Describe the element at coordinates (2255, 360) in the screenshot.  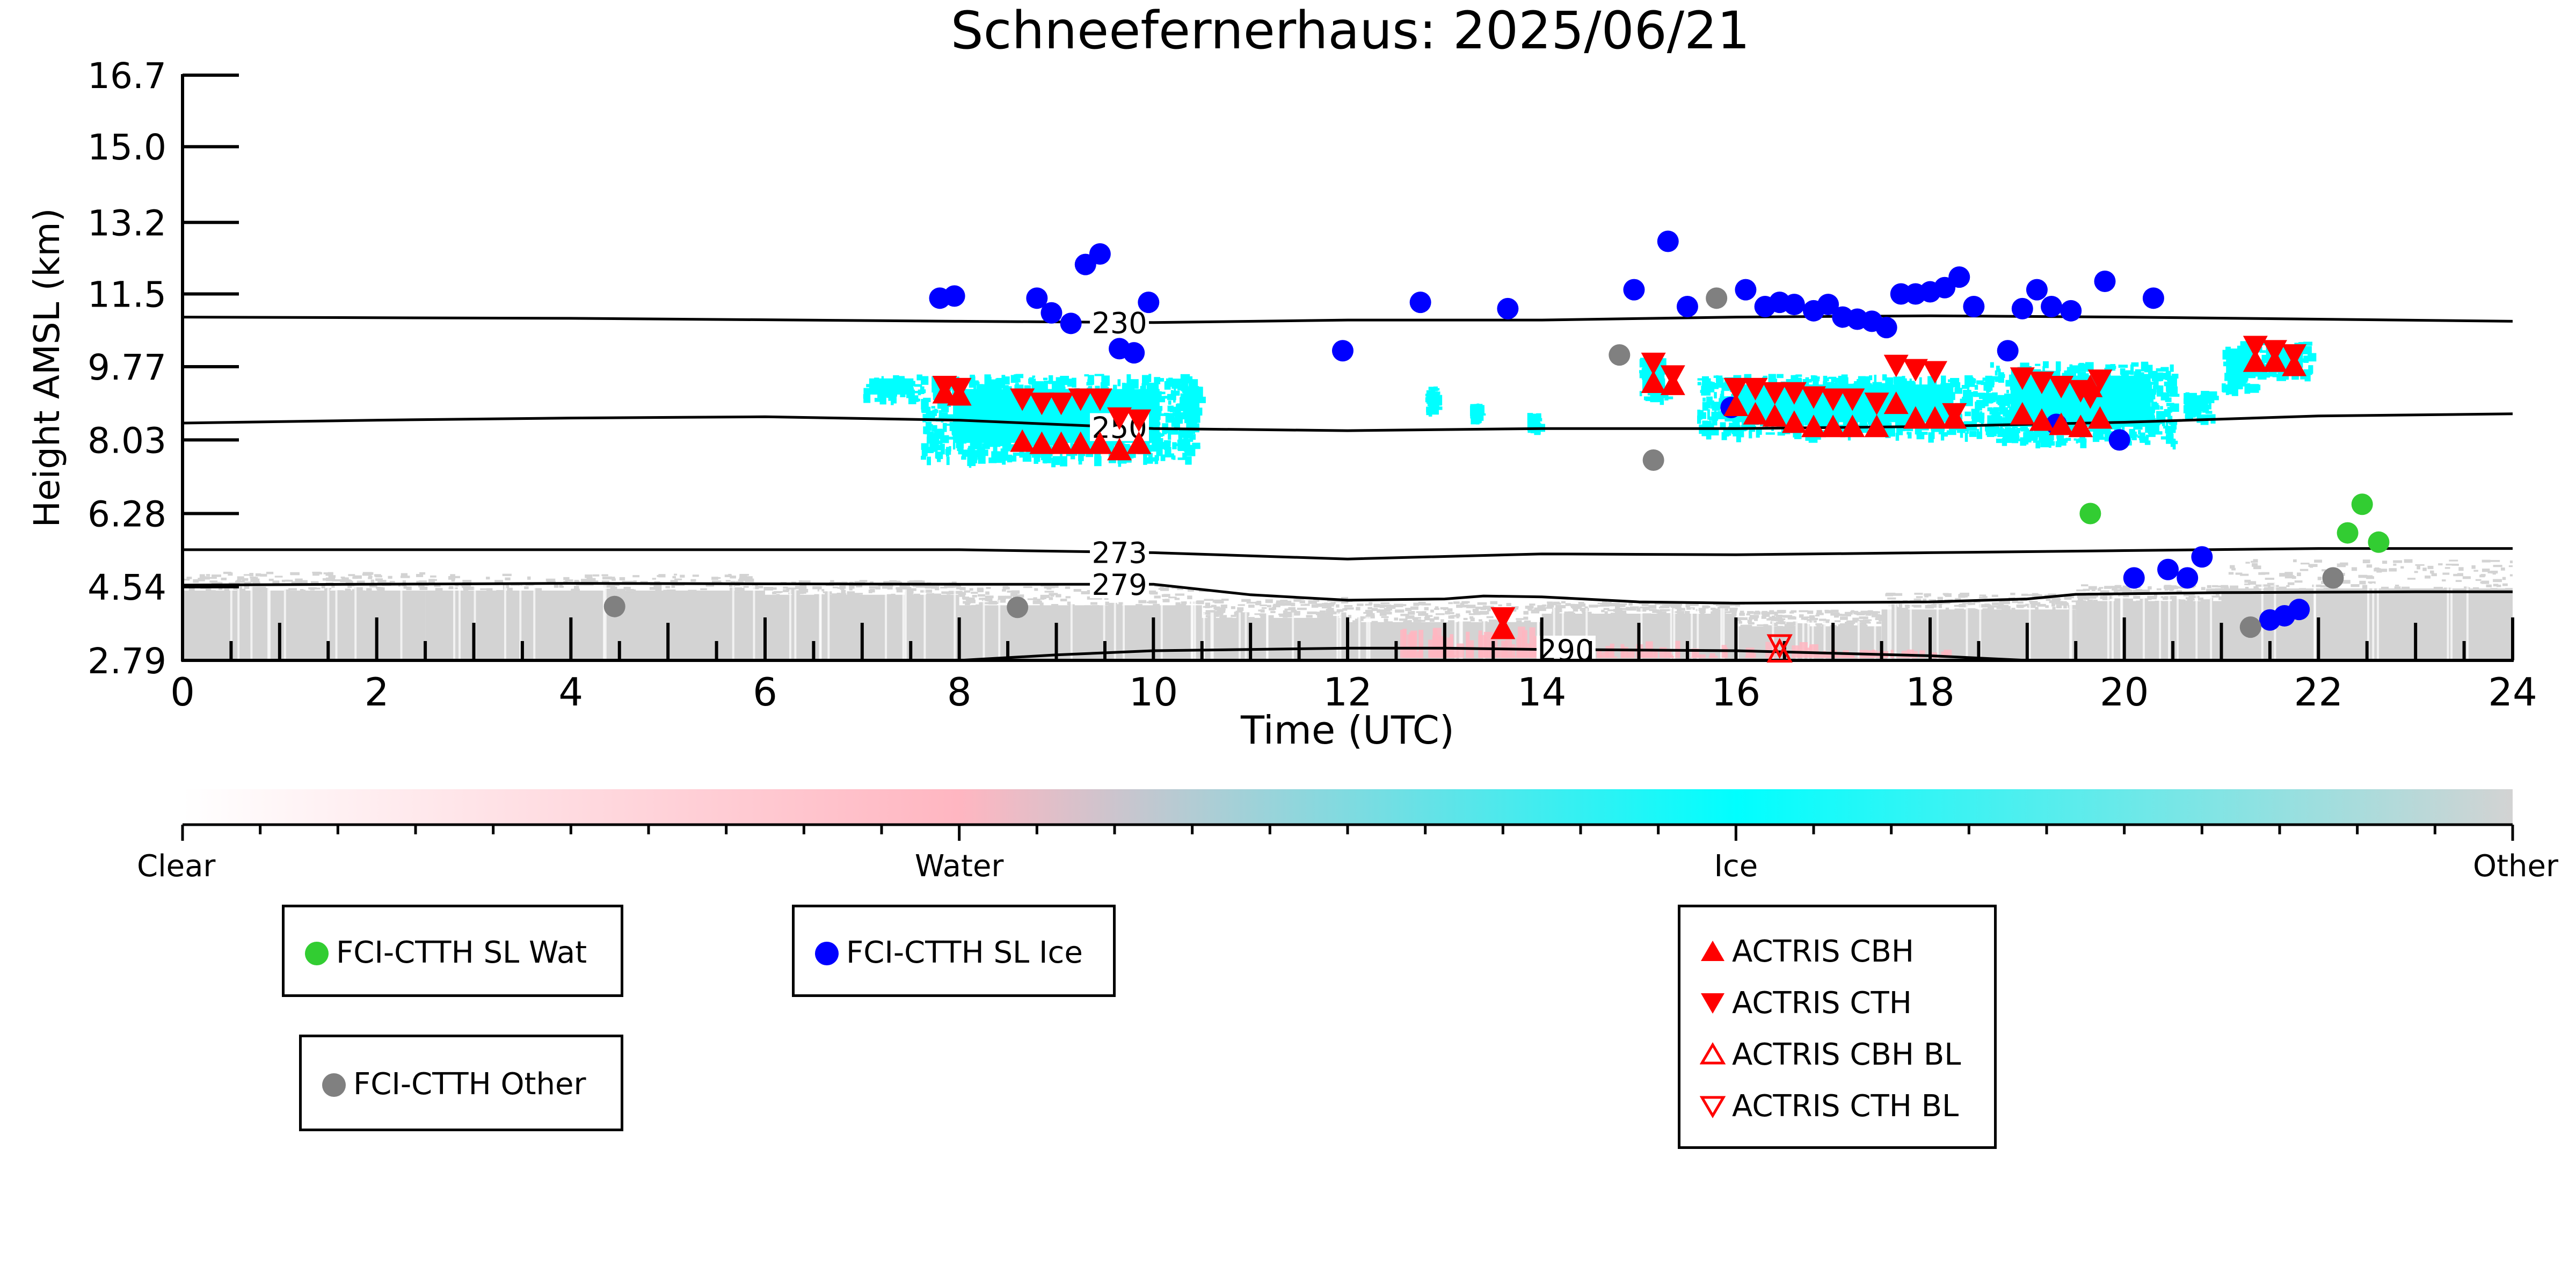
I see `cbh-marker` at that location.